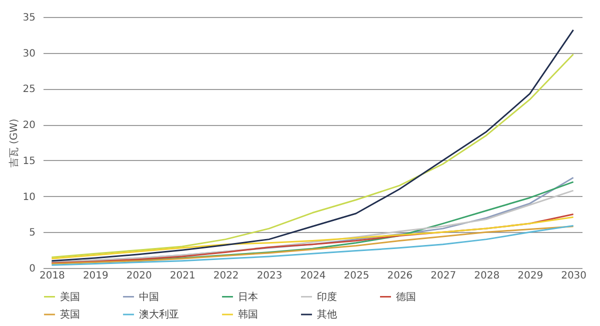 This screenshot has width=600, height=326. What do you see at coordinates (159, 314) in the screenshot?
I see `legend-label: 澳大利亚` at bounding box center [159, 314].